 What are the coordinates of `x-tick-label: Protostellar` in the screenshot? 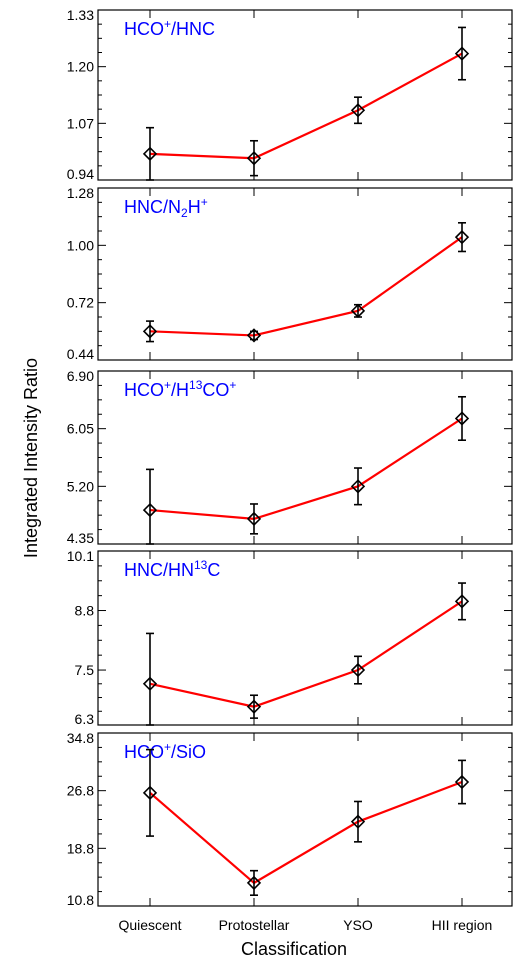 It's located at (254, 925).